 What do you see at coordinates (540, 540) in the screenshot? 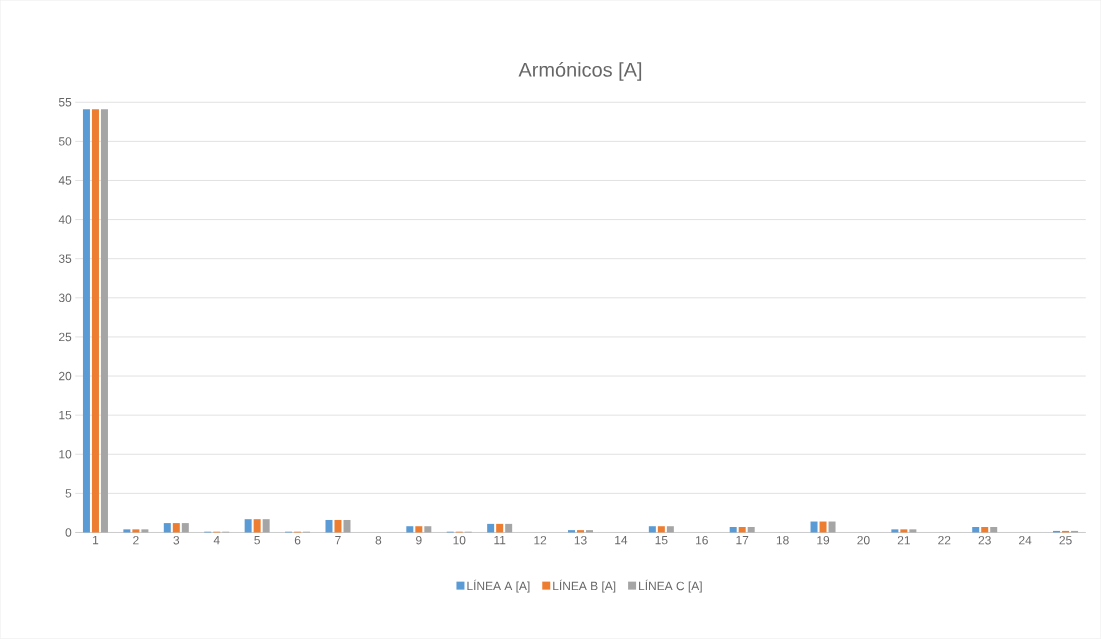
I see `x-tick-label: 12` at bounding box center [540, 540].